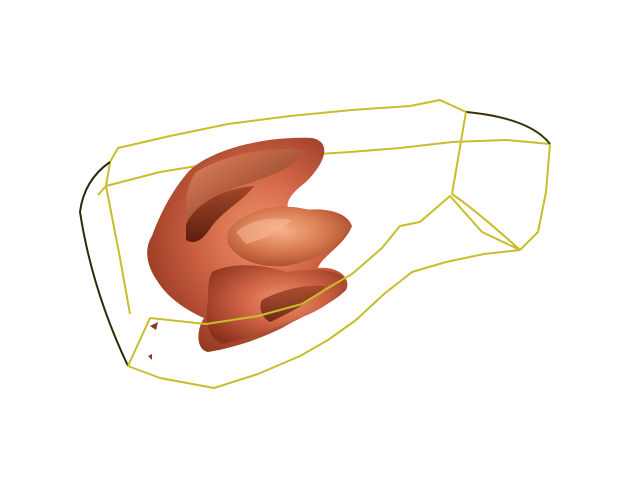 This screenshot has width=640, height=480. I want to click on isosurface-highlight, so click(264, 231).